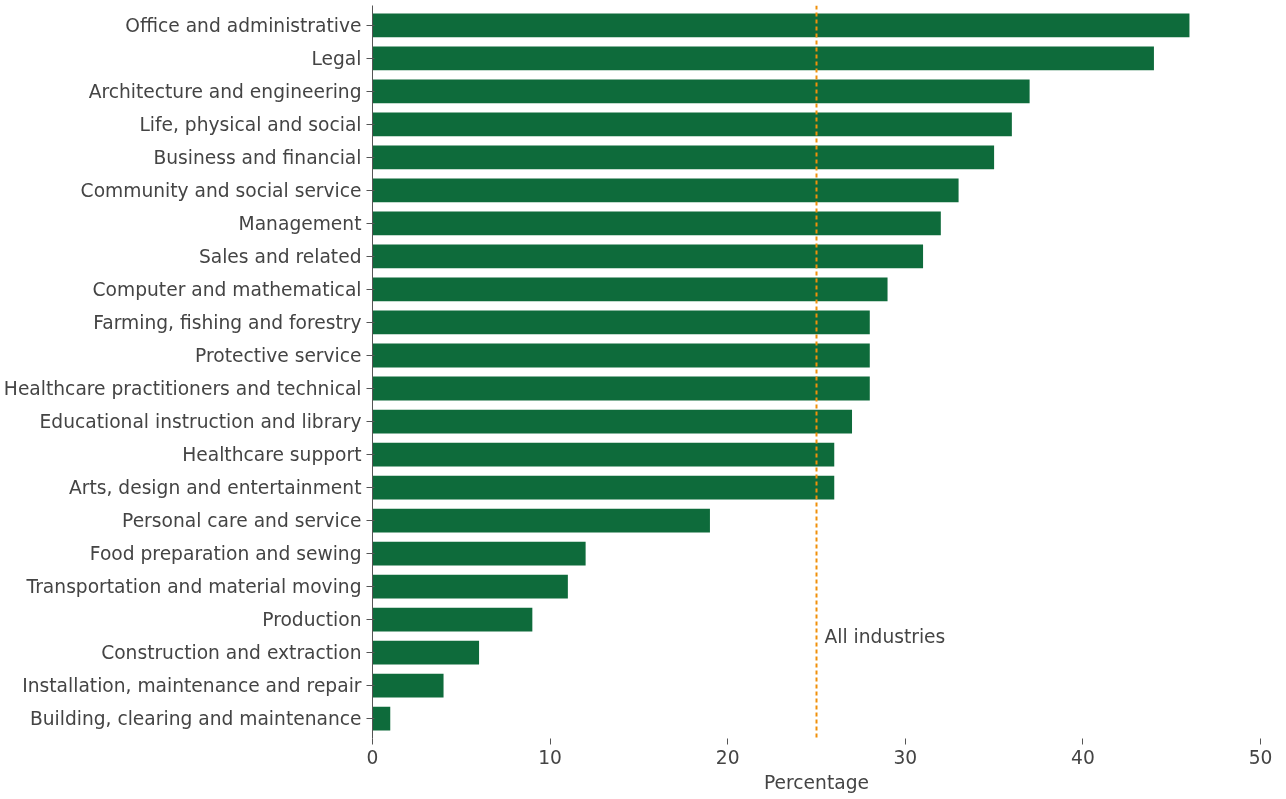  I want to click on y-tick-label: Production, so click(312, 620).